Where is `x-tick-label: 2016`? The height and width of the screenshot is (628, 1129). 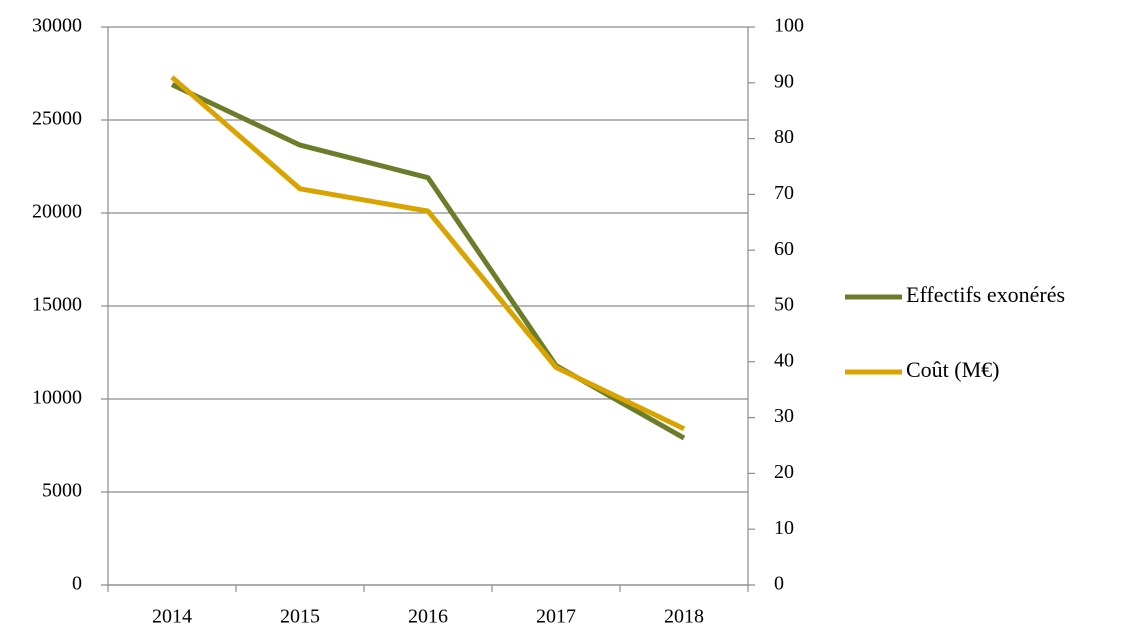 x-tick-label: 2016 is located at coordinates (428, 617).